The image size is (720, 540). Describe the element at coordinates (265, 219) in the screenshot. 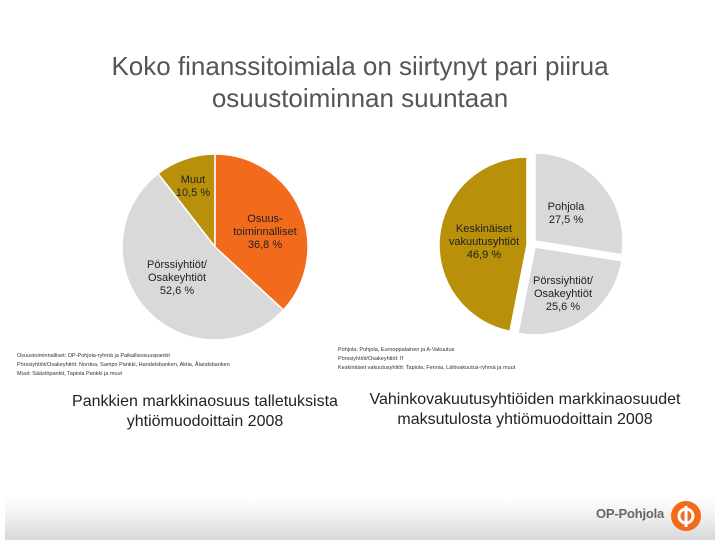

I see `slice-label-line: Osuus-` at that location.